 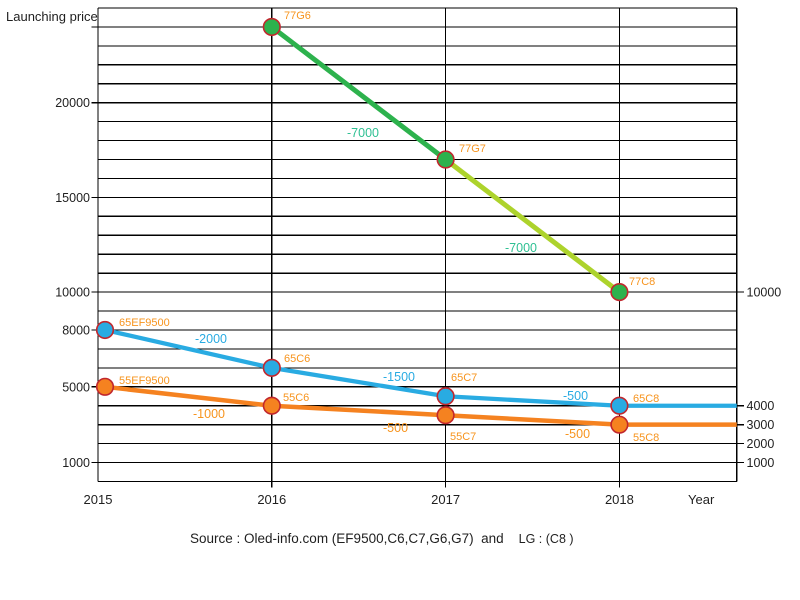 What do you see at coordinates (701, 499) in the screenshot?
I see `x-axis-title: Year` at bounding box center [701, 499].